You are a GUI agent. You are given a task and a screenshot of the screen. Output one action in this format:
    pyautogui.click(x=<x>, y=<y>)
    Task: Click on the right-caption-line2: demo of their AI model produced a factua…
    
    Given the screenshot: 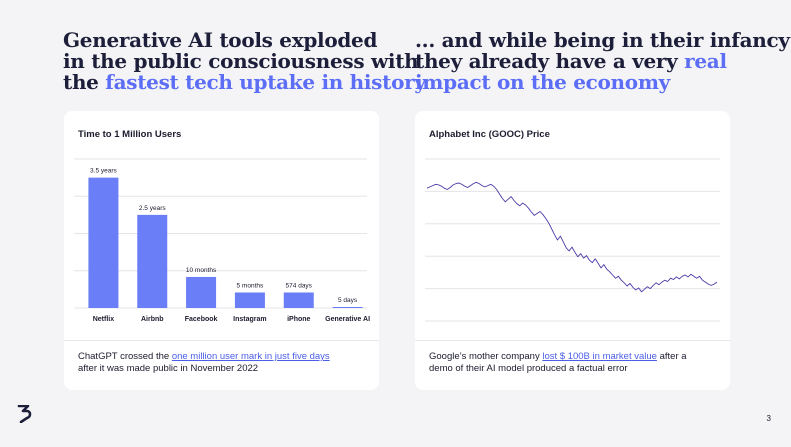 What is the action you would take?
    pyautogui.click(x=528, y=368)
    